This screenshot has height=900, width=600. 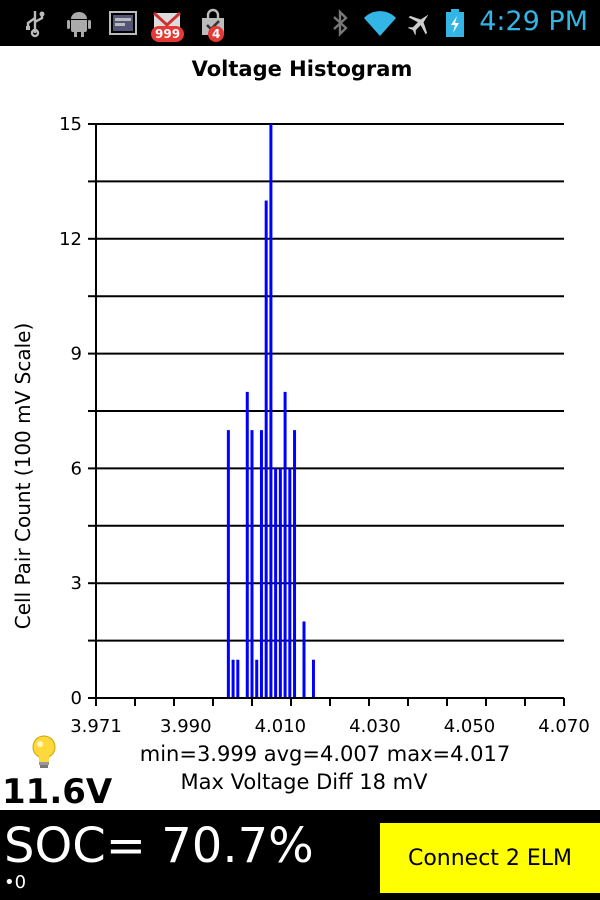 What do you see at coordinates (418, 25) in the screenshot?
I see `airplane-icon` at bounding box center [418, 25].